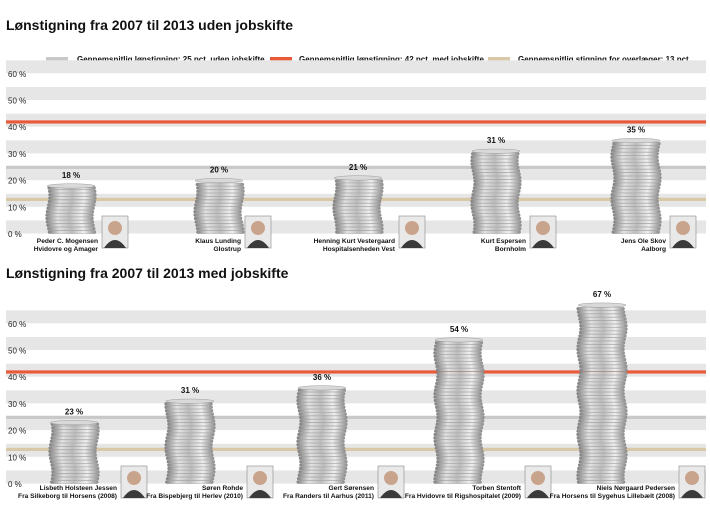  Describe the element at coordinates (17, 404) in the screenshot. I see `y-tick-label: 30 %` at that location.